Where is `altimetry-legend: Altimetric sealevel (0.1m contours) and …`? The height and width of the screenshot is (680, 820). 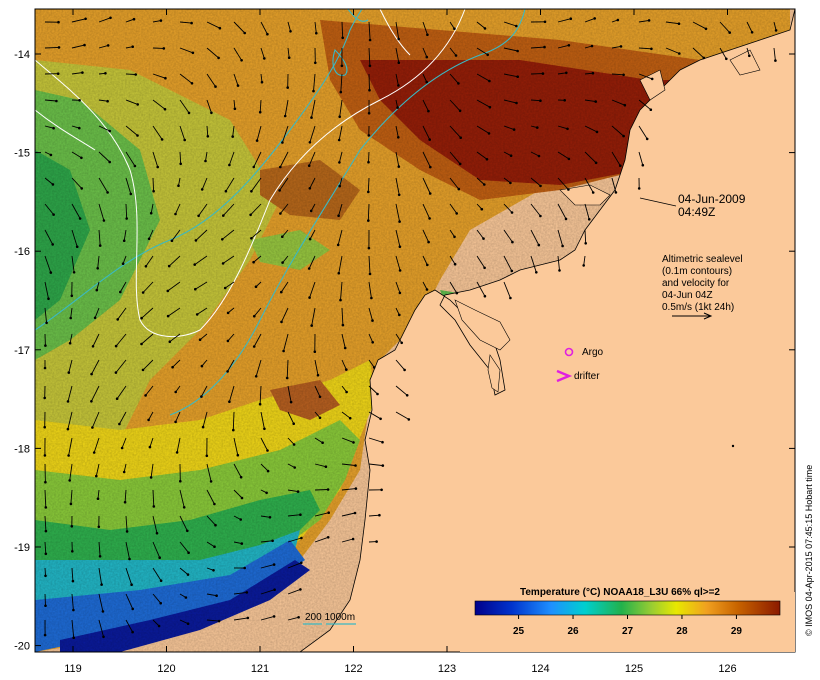
altimetry-legend: Altimetric sealevel (0.1m contours) and … is located at coordinates (702, 287).